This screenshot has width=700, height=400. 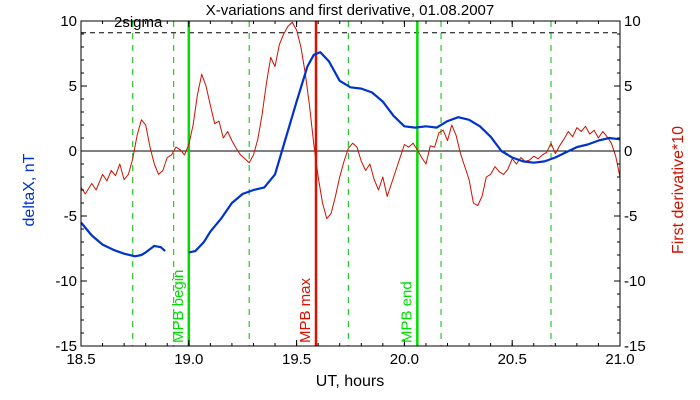 I want to click on y-tick-label-right: 5, so click(x=628, y=86).